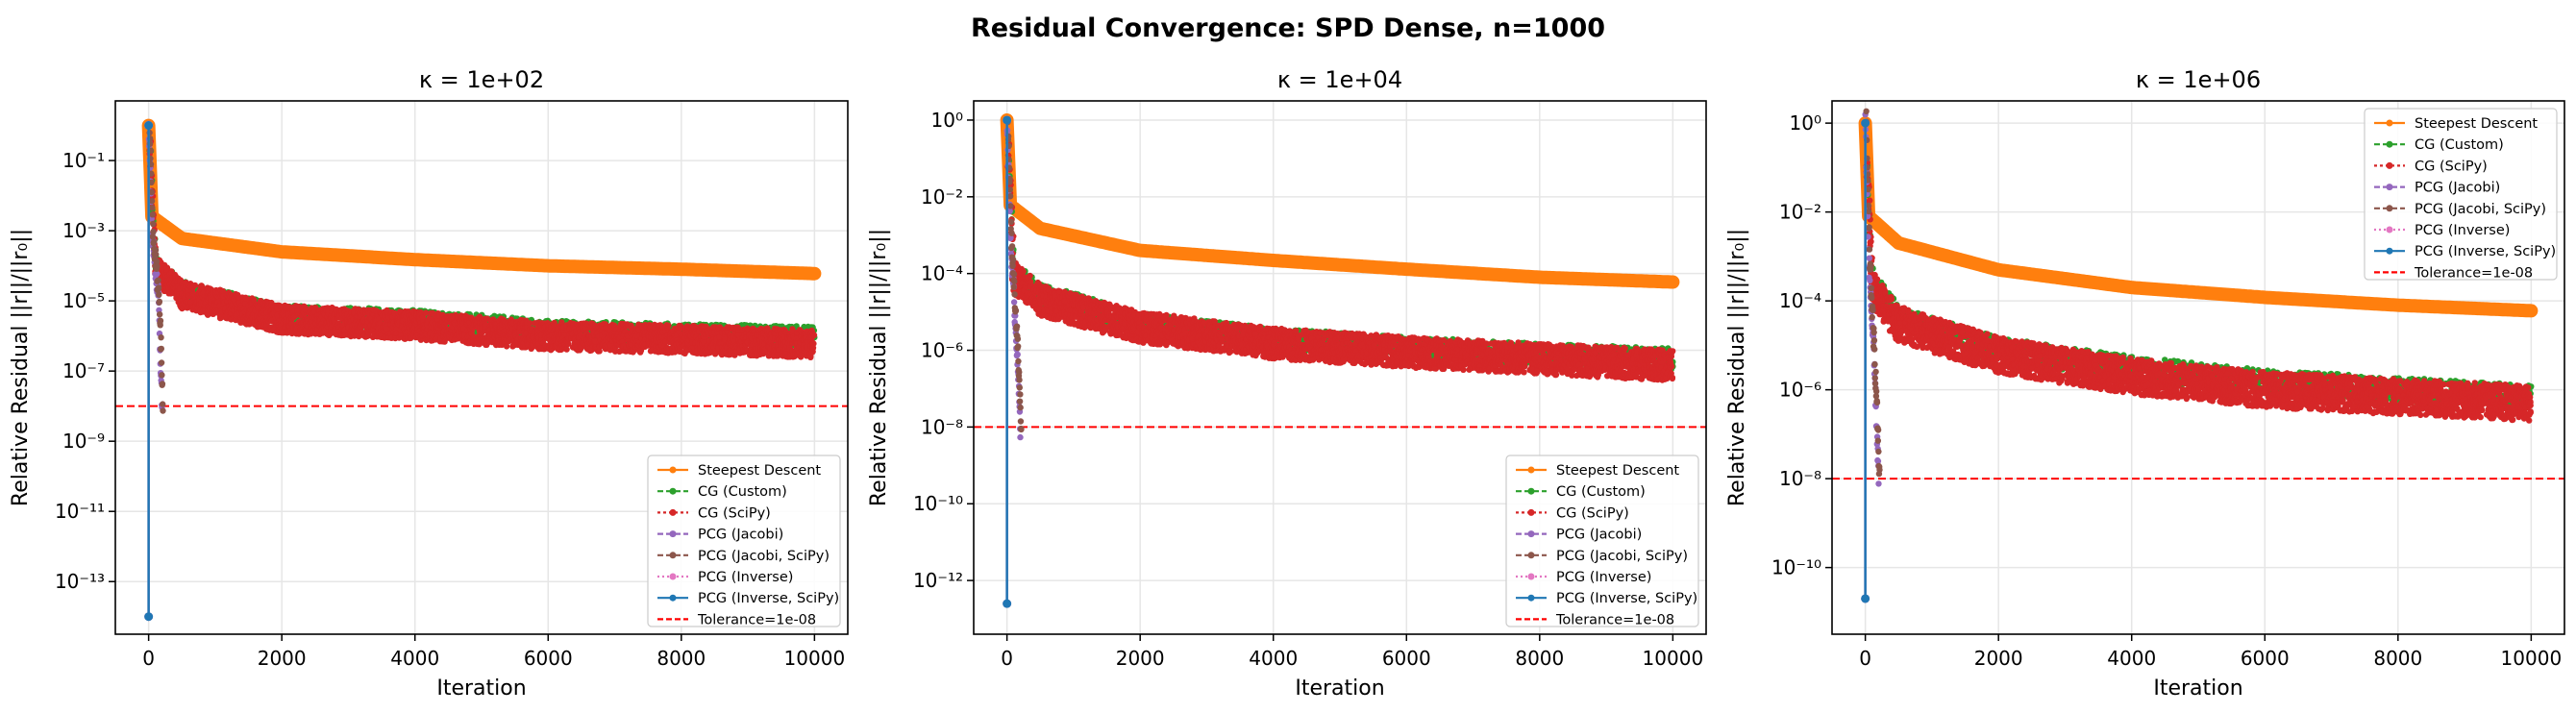  What do you see at coordinates (83, 230) in the screenshot?
I see `y-tick-label: 10⁻³` at bounding box center [83, 230].